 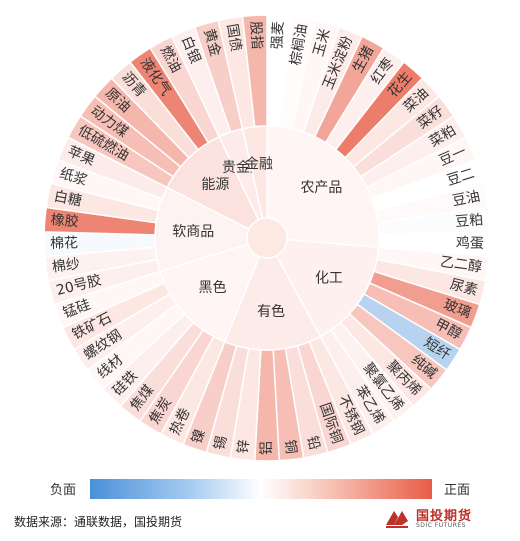 What do you see at coordinates (466, 199) in the screenshot?
I see `leaf-label-12: 豆油` at bounding box center [466, 199].